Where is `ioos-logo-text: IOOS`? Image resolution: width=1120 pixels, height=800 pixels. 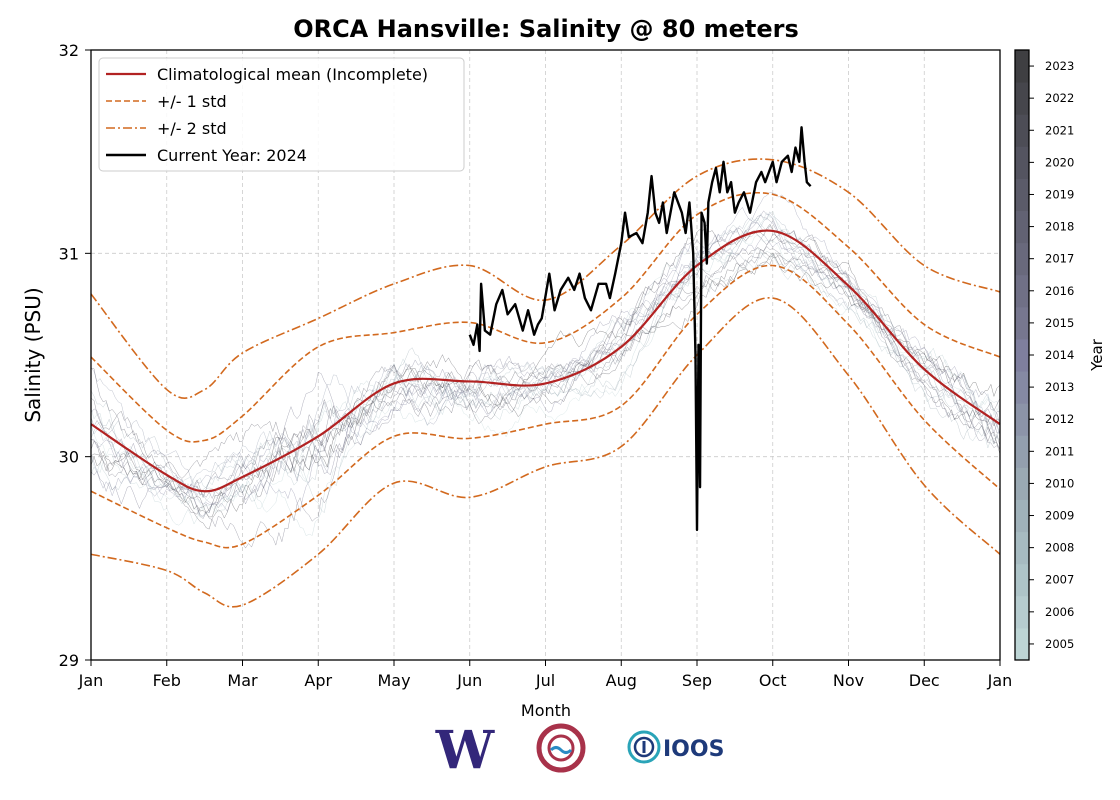 ioos-logo-text: IOOS is located at coordinates (693, 749).